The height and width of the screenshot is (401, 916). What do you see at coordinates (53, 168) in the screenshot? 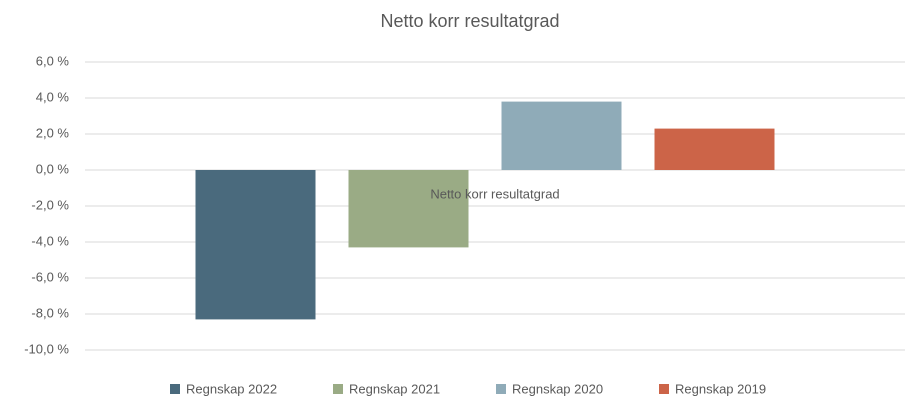
I see `y-tick-label: 0,0 %` at bounding box center [53, 168].